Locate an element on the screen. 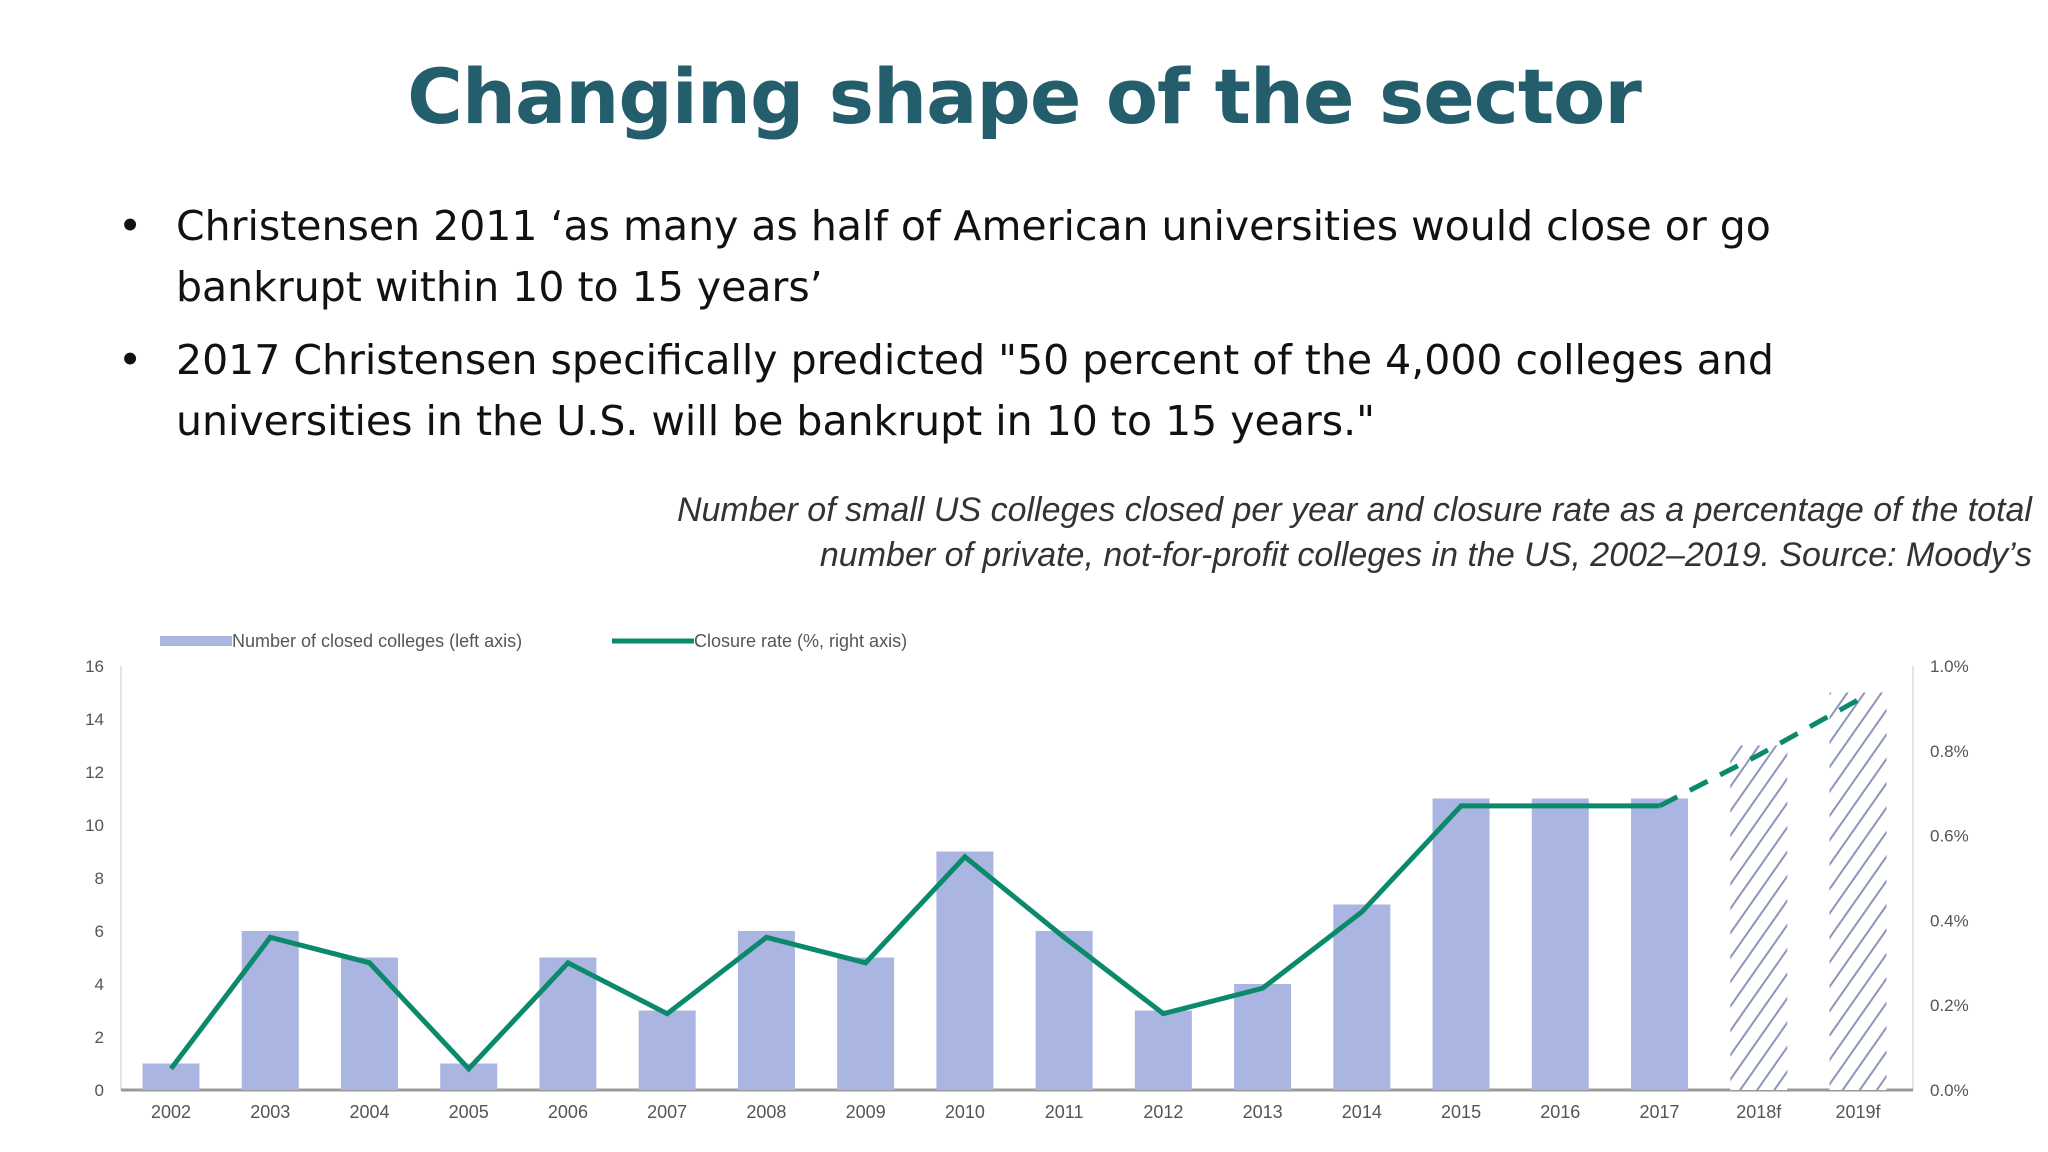 The height and width of the screenshot is (1152, 2048). left-tick-label: 4 is located at coordinates (99, 984).